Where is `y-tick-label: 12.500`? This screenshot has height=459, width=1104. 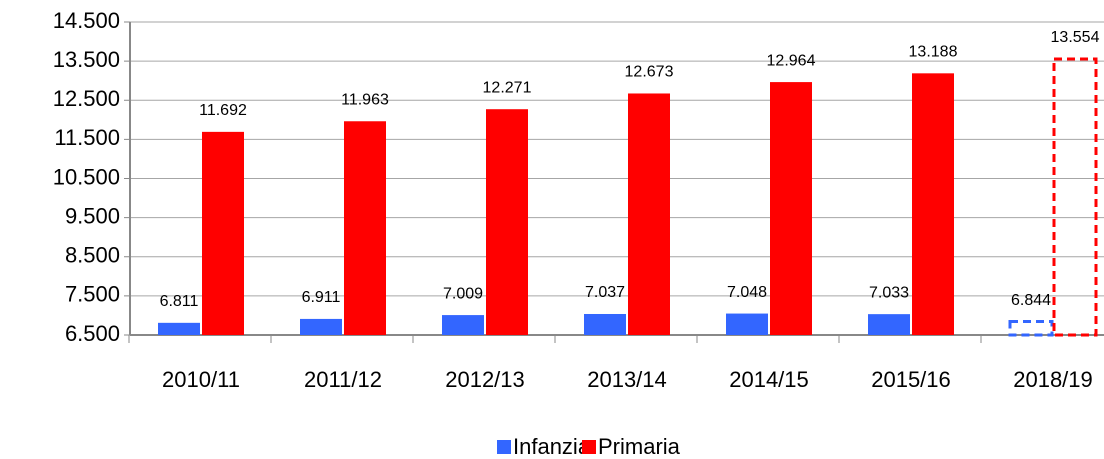 y-tick-label: 12.500 is located at coordinates (86, 98).